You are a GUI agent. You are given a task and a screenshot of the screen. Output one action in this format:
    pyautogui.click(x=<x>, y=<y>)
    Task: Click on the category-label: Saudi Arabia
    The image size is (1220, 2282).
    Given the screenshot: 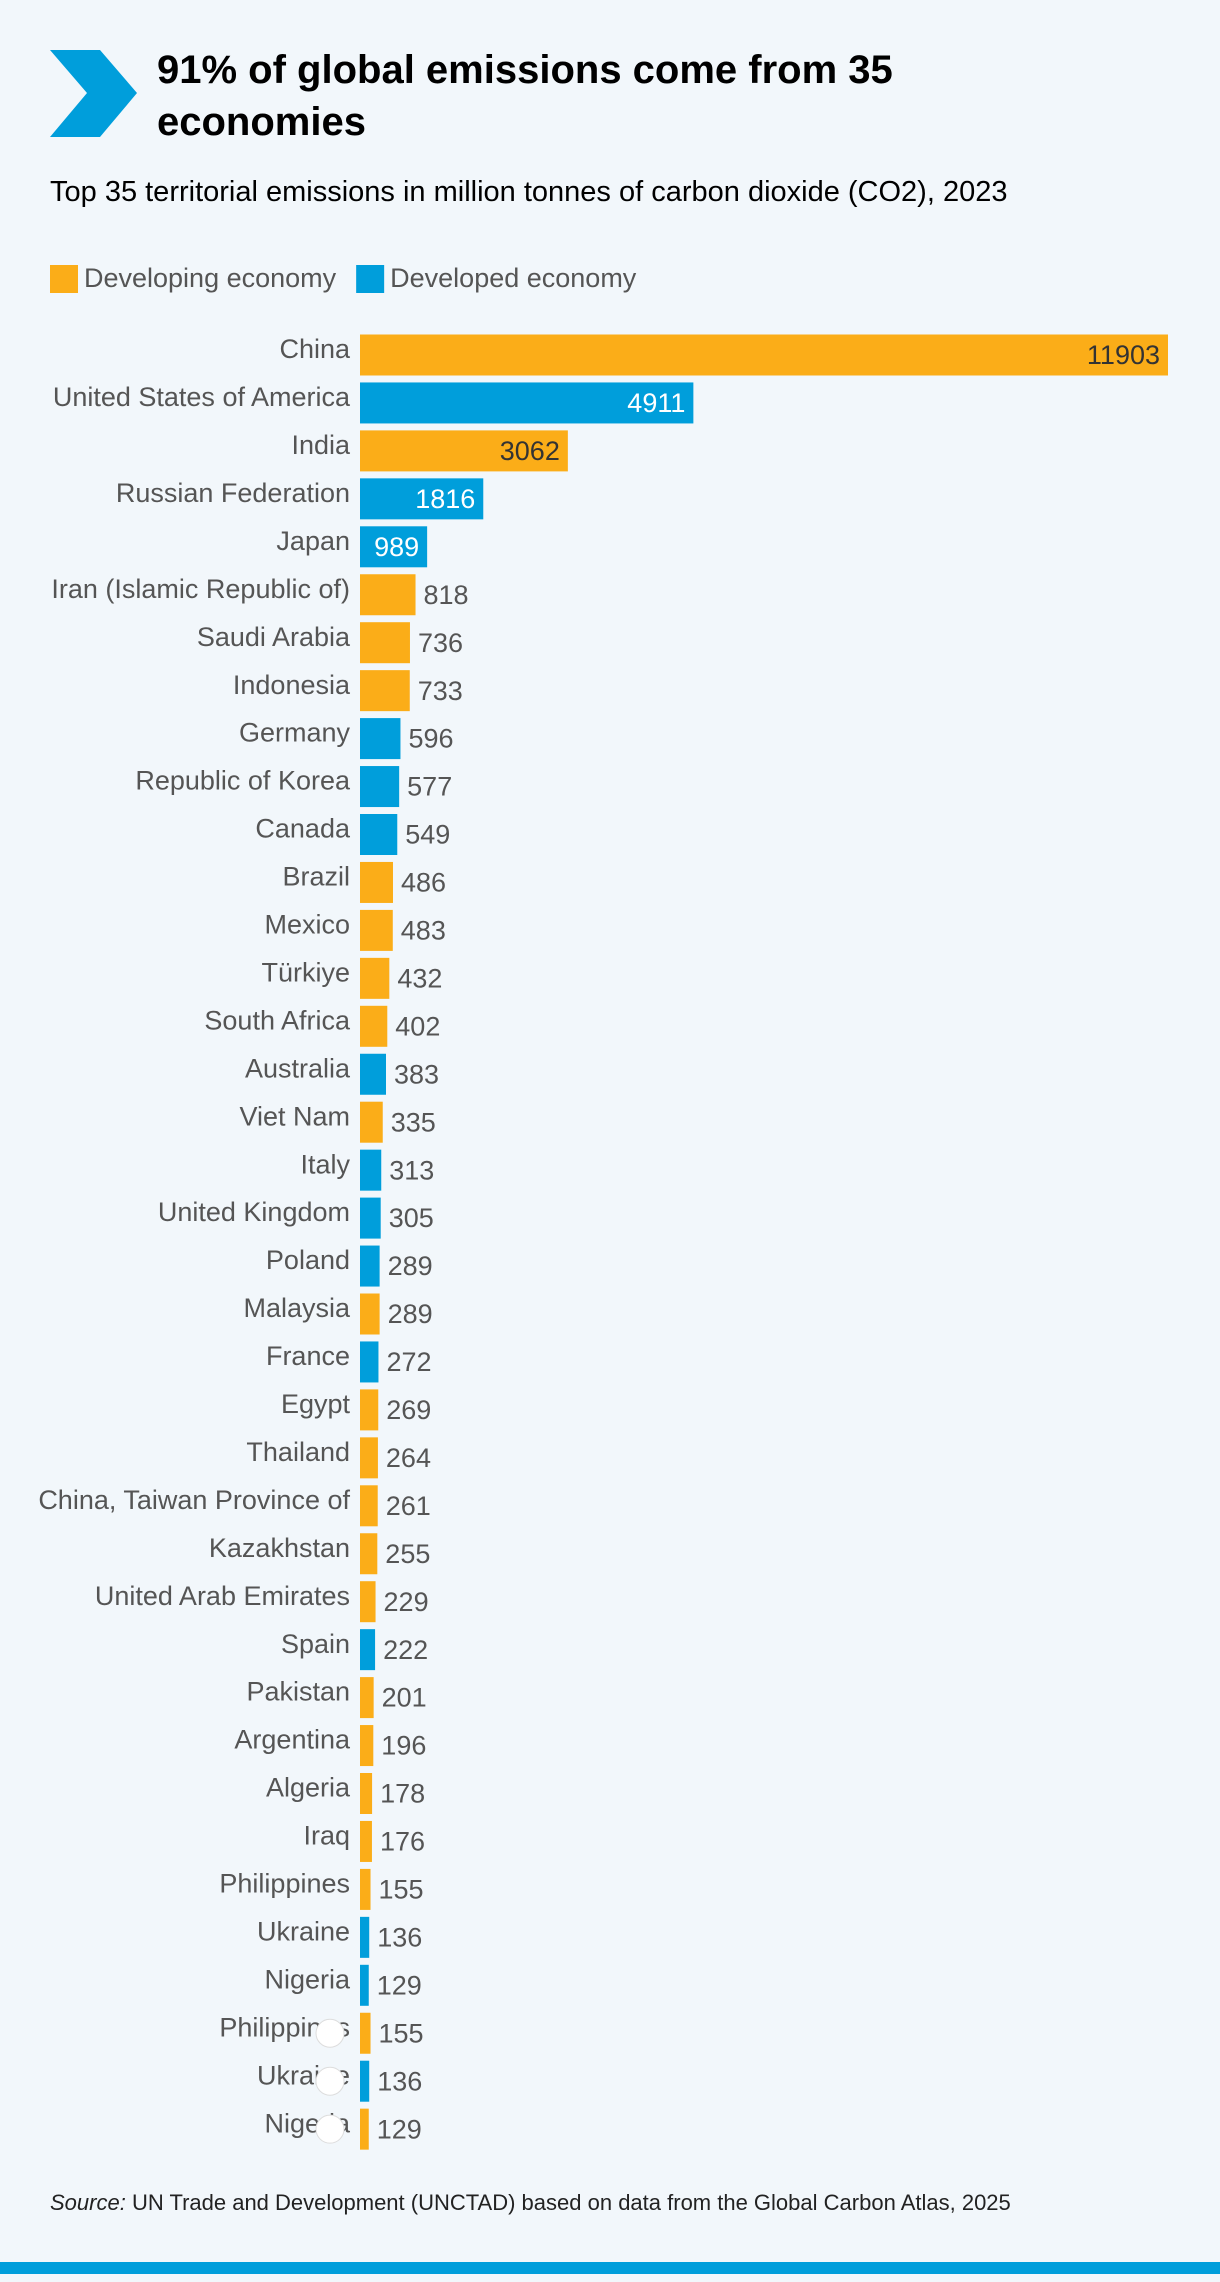 What is the action you would take?
    pyautogui.click(x=274, y=637)
    